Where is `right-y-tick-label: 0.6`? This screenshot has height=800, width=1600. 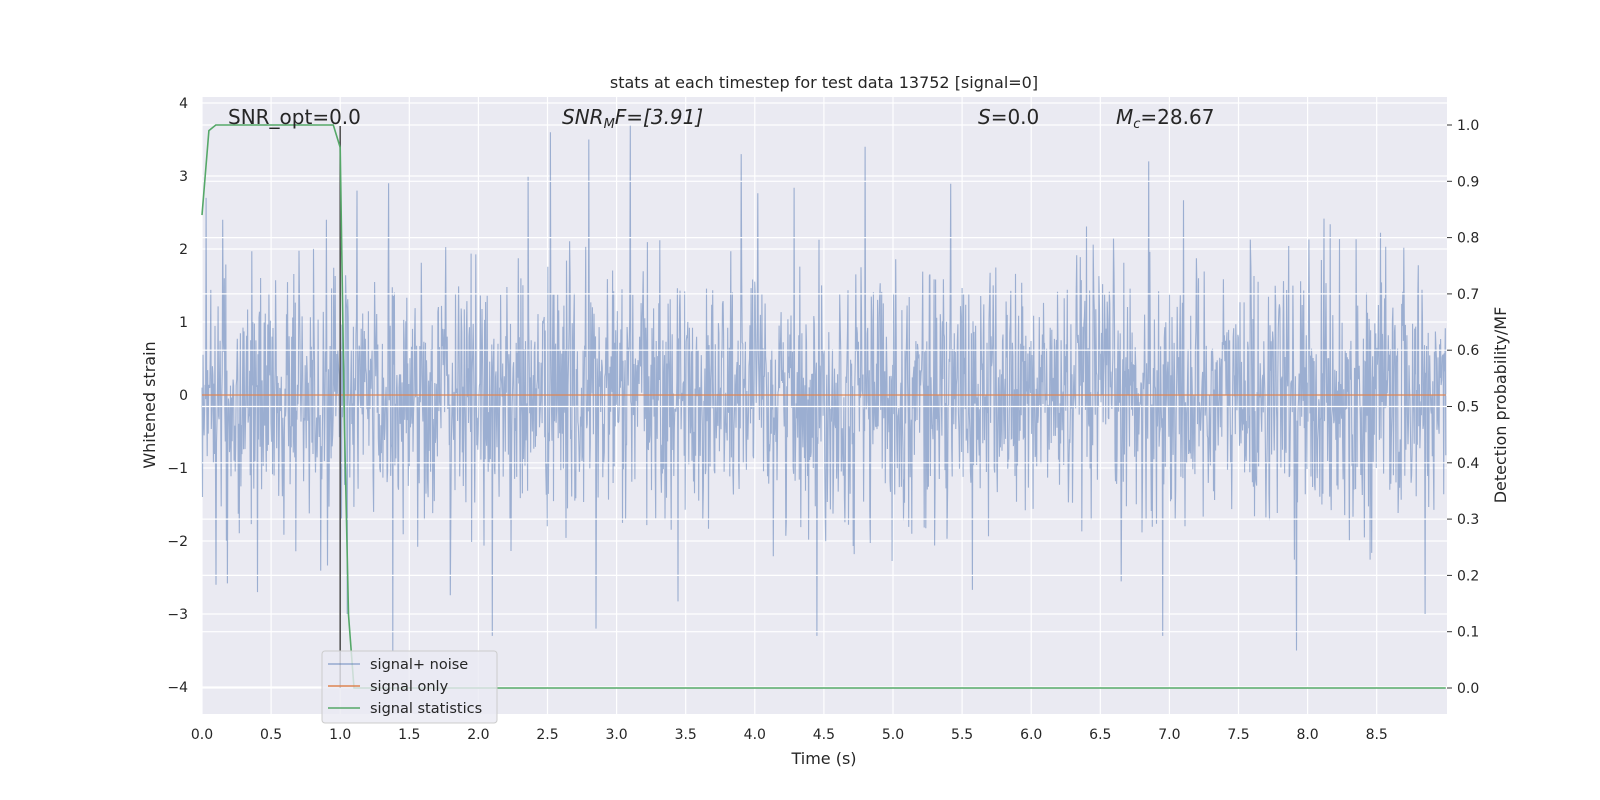
right-y-tick-label: 0.6 is located at coordinates (1468, 351).